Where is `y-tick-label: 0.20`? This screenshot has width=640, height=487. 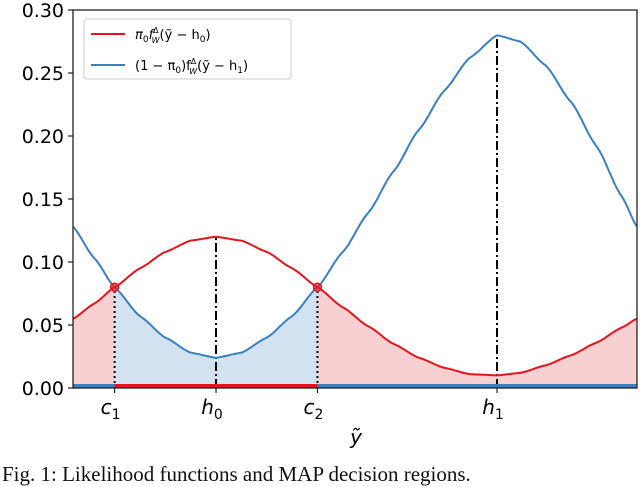
y-tick-label: 0.20 is located at coordinates (43, 137).